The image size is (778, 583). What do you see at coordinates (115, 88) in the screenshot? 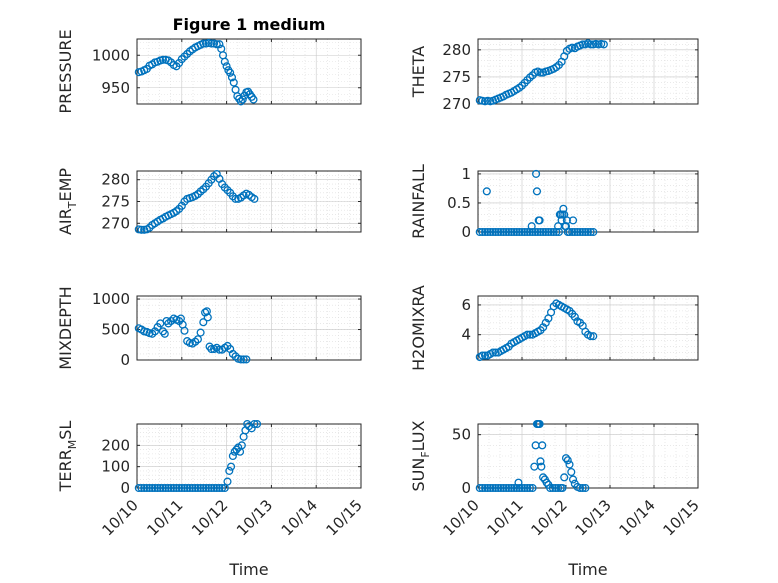
I see `y-tick-label: 950` at bounding box center [115, 88].